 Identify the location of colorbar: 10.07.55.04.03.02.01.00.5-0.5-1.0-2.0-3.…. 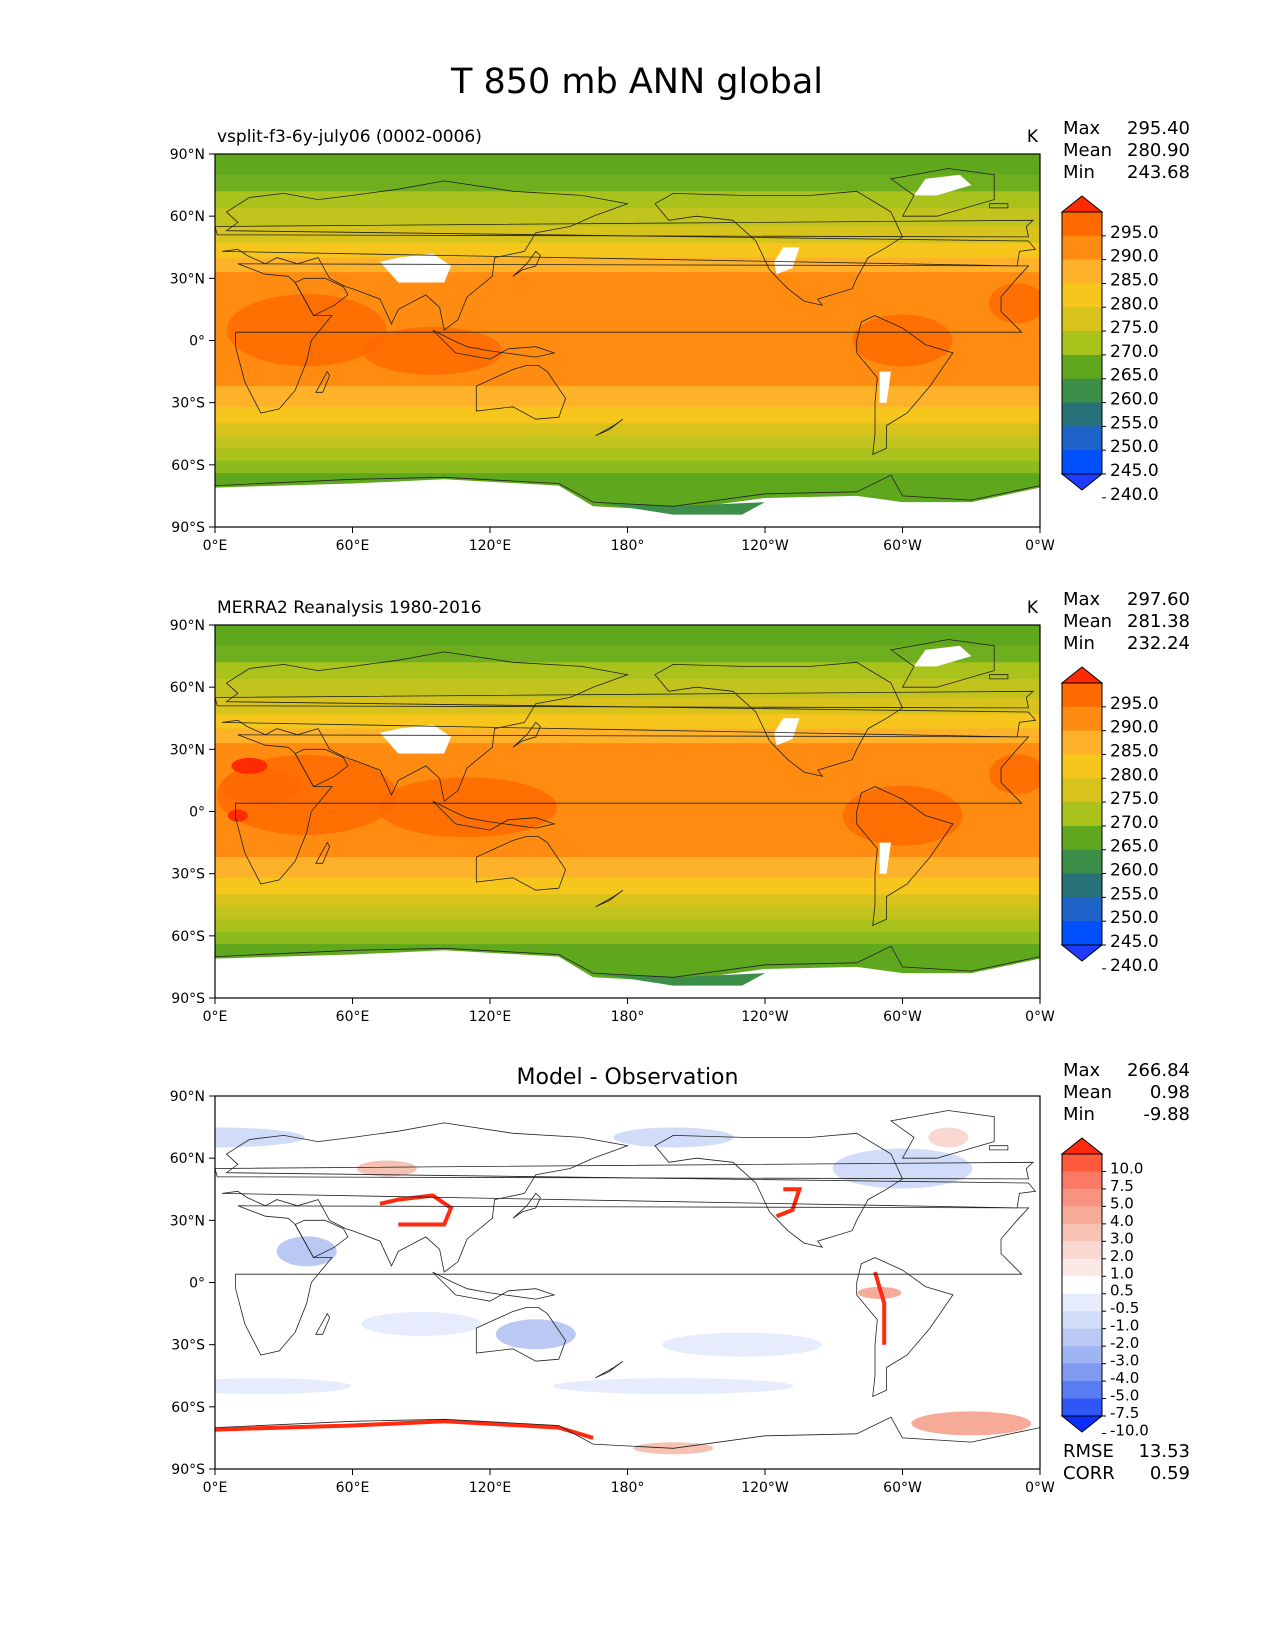
(1104, 1288).